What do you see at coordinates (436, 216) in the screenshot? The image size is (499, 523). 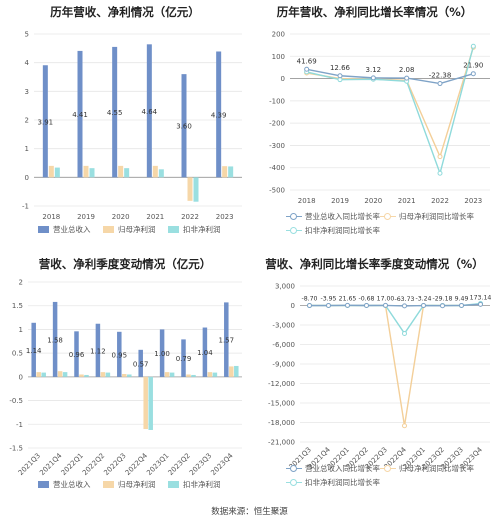 I see `legend-label: 归母净利润同比增长率` at bounding box center [436, 216].